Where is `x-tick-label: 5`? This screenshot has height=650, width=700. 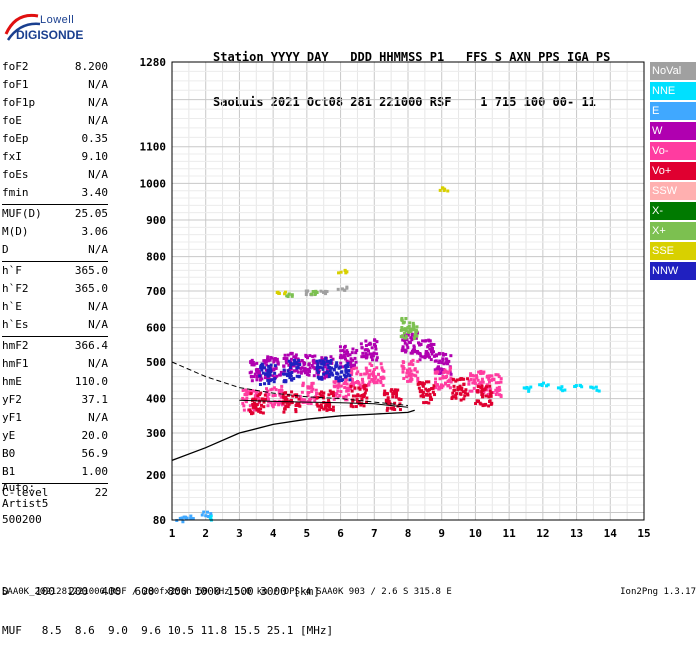
x-tick-label: 5 is located at coordinates (307, 533).